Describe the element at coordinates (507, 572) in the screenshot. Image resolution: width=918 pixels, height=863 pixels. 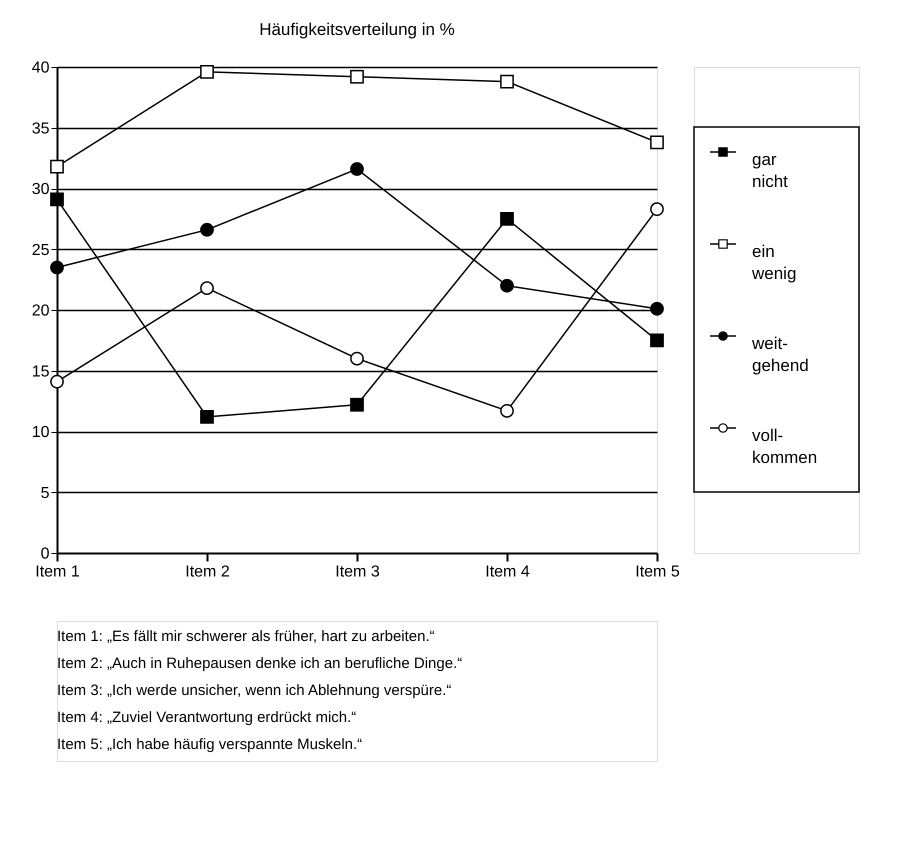
I see `x-tick-label: Item 4` at that location.